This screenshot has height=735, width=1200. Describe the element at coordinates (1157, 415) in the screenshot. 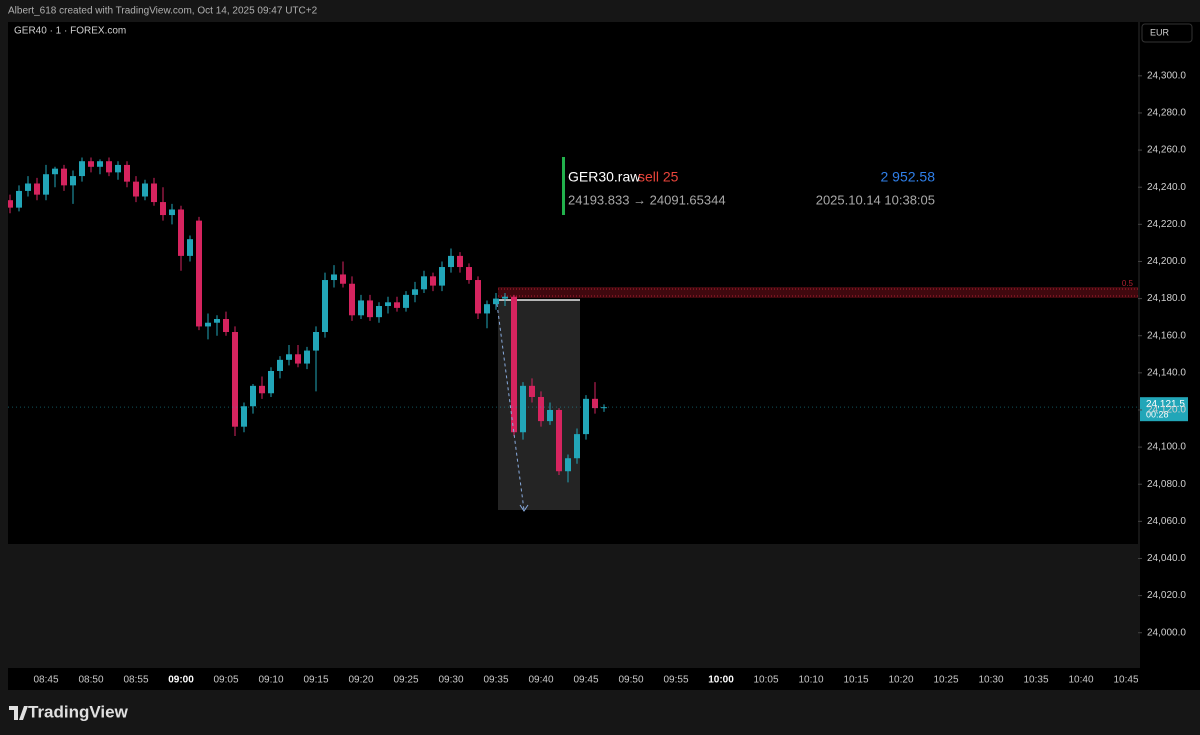

I see `countdown: 00:28` at that location.